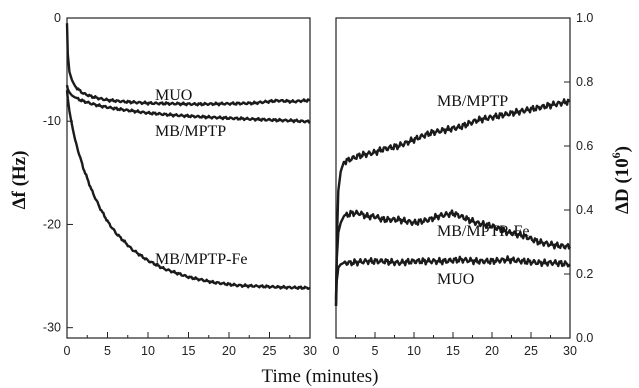 This screenshot has width=639, height=388. What do you see at coordinates (189, 351) in the screenshot?
I see `left-x-tick-label: 15` at bounding box center [189, 351].